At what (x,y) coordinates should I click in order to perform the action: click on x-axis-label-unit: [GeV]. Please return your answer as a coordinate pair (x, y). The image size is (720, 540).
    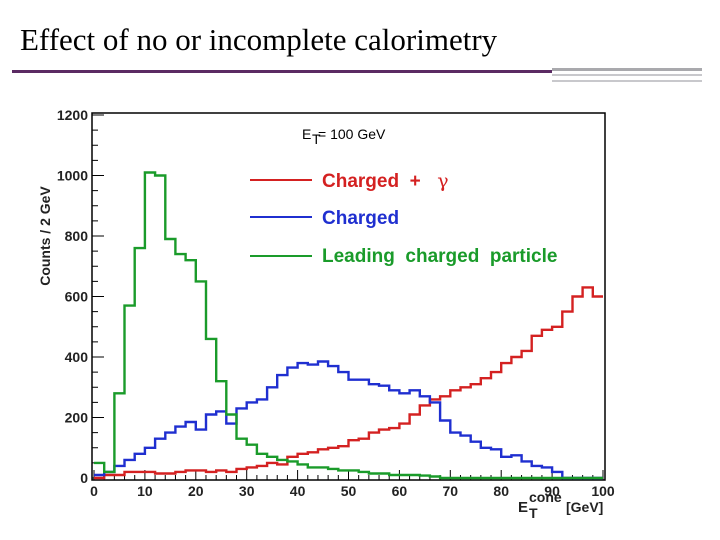
    Looking at the image, I should click on (584, 507).